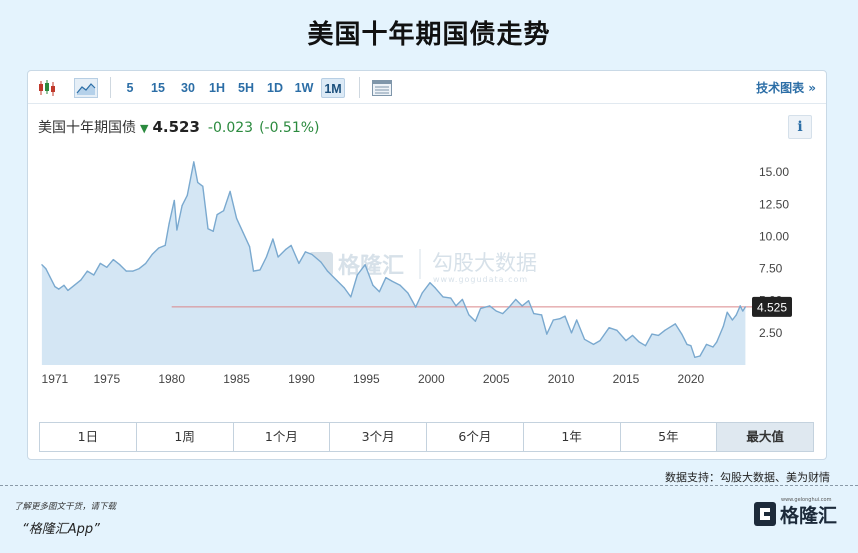 The height and width of the screenshot is (553, 858). Describe the element at coordinates (86, 88) in the screenshot. I see `area-chart-icon` at that location.